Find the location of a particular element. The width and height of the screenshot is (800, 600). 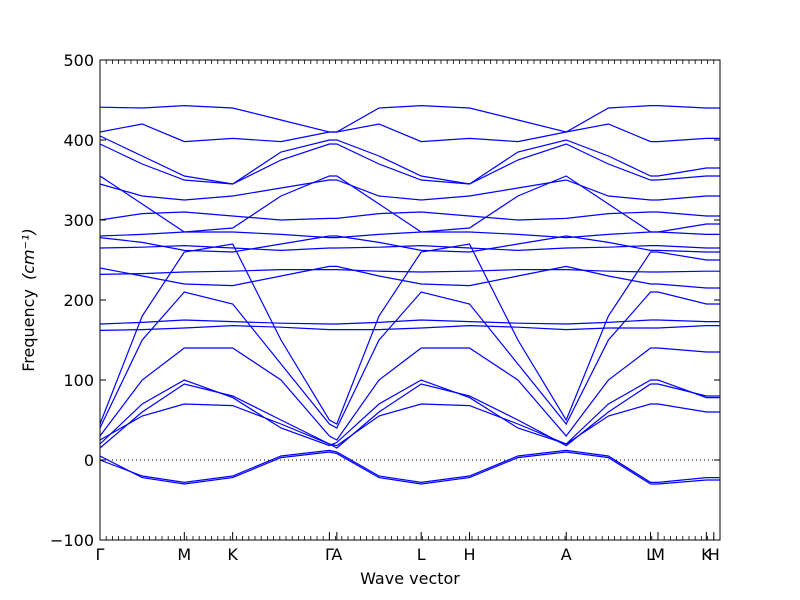

y-axis-label: Frequency (cm⁻¹) is located at coordinates (28, 299).